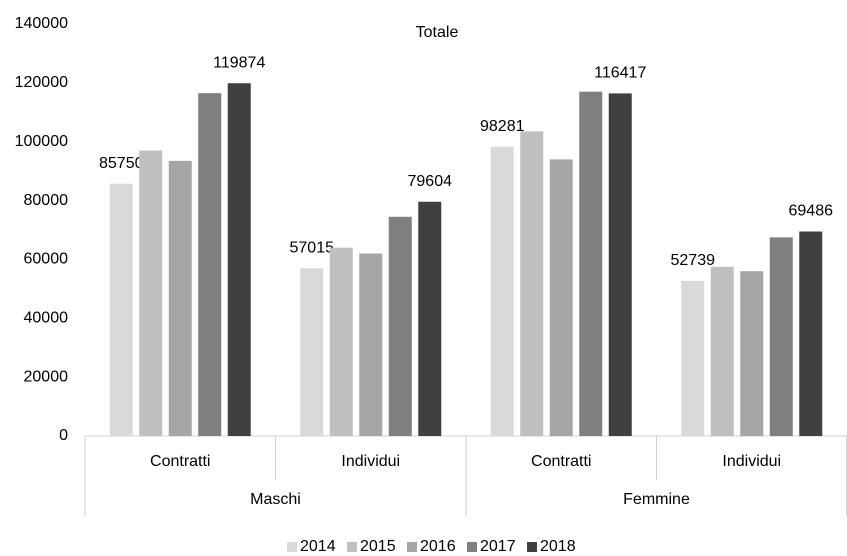 The width and height of the screenshot is (847, 556). Describe the element at coordinates (620, 73) in the screenshot. I see `data-label: 116417` at that location.